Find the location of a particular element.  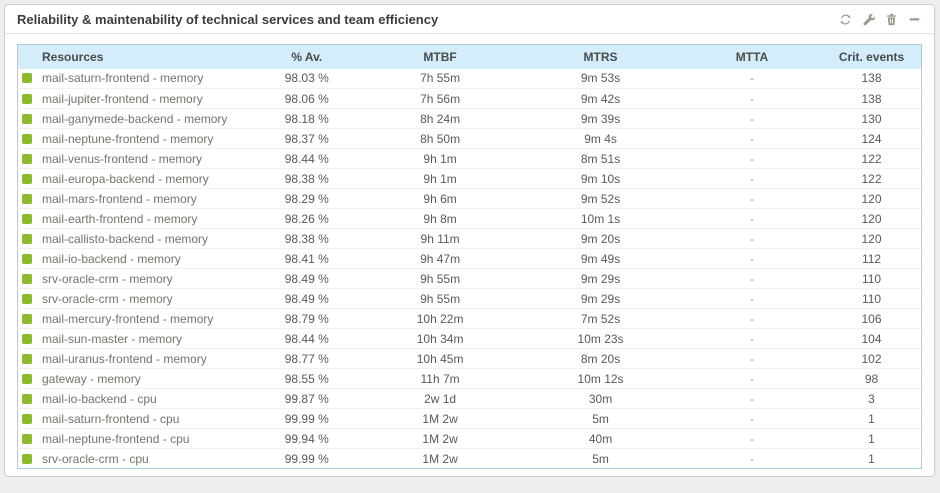

resource-cell: srv-oracle-crm - cpu is located at coordinates (135, 458).